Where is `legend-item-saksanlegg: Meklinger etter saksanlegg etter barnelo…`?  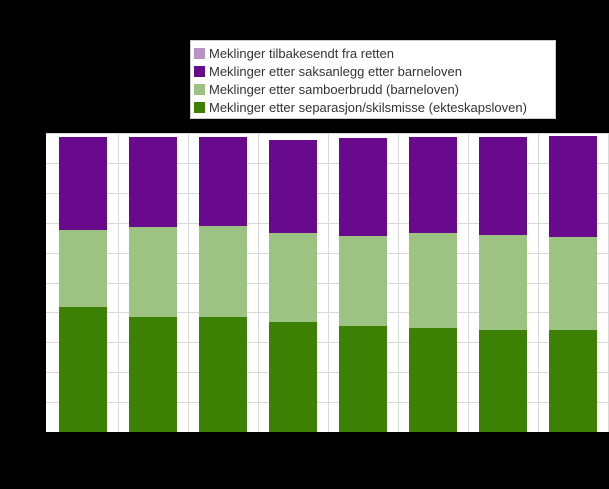
legend-item-saksanlegg: Meklinger etter saksanlegg etter barnelo… is located at coordinates (372, 71).